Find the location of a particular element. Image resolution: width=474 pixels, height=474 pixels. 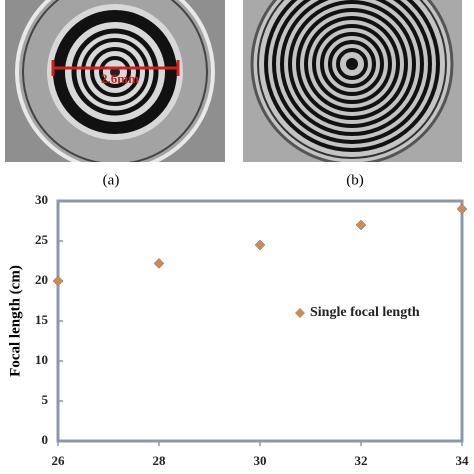

panel-label: (b) is located at coordinates (355, 180).